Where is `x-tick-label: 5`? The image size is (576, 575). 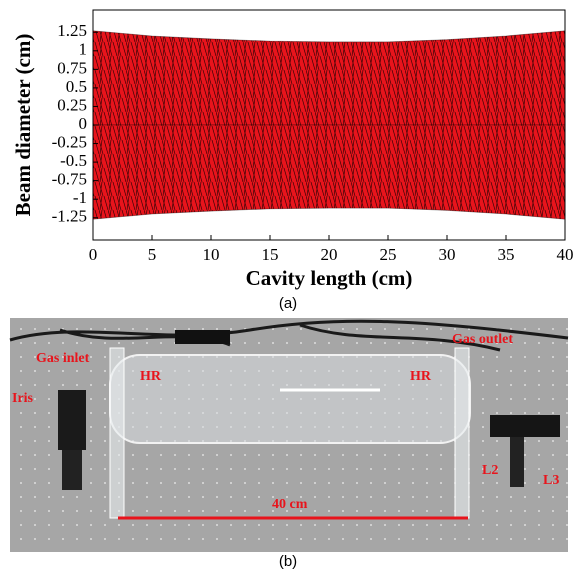 x-tick-label: 5 is located at coordinates (152, 254).